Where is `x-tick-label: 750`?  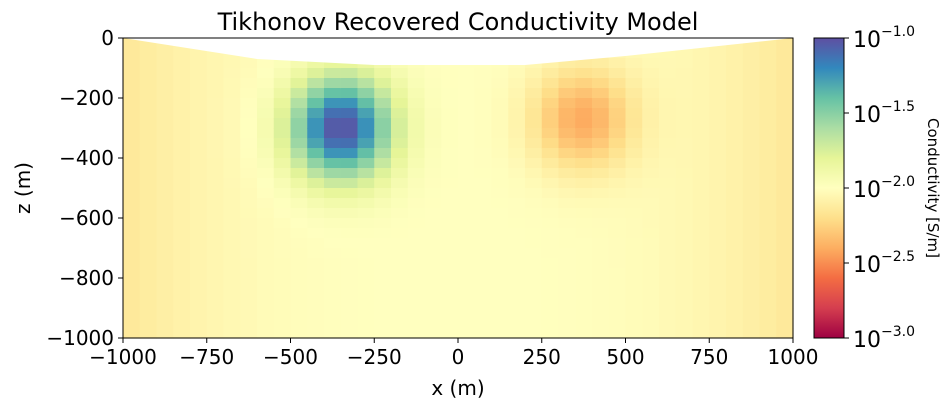 x-tick-label: 750 is located at coordinates (709, 357).